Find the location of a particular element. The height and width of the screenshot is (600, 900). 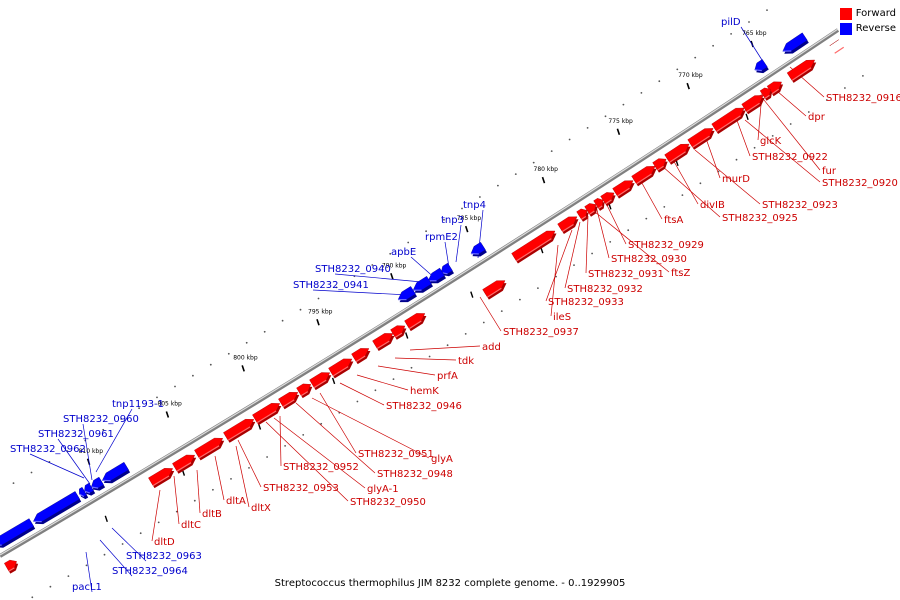

kbp-label: 795 kbp is located at coordinates (320, 311).